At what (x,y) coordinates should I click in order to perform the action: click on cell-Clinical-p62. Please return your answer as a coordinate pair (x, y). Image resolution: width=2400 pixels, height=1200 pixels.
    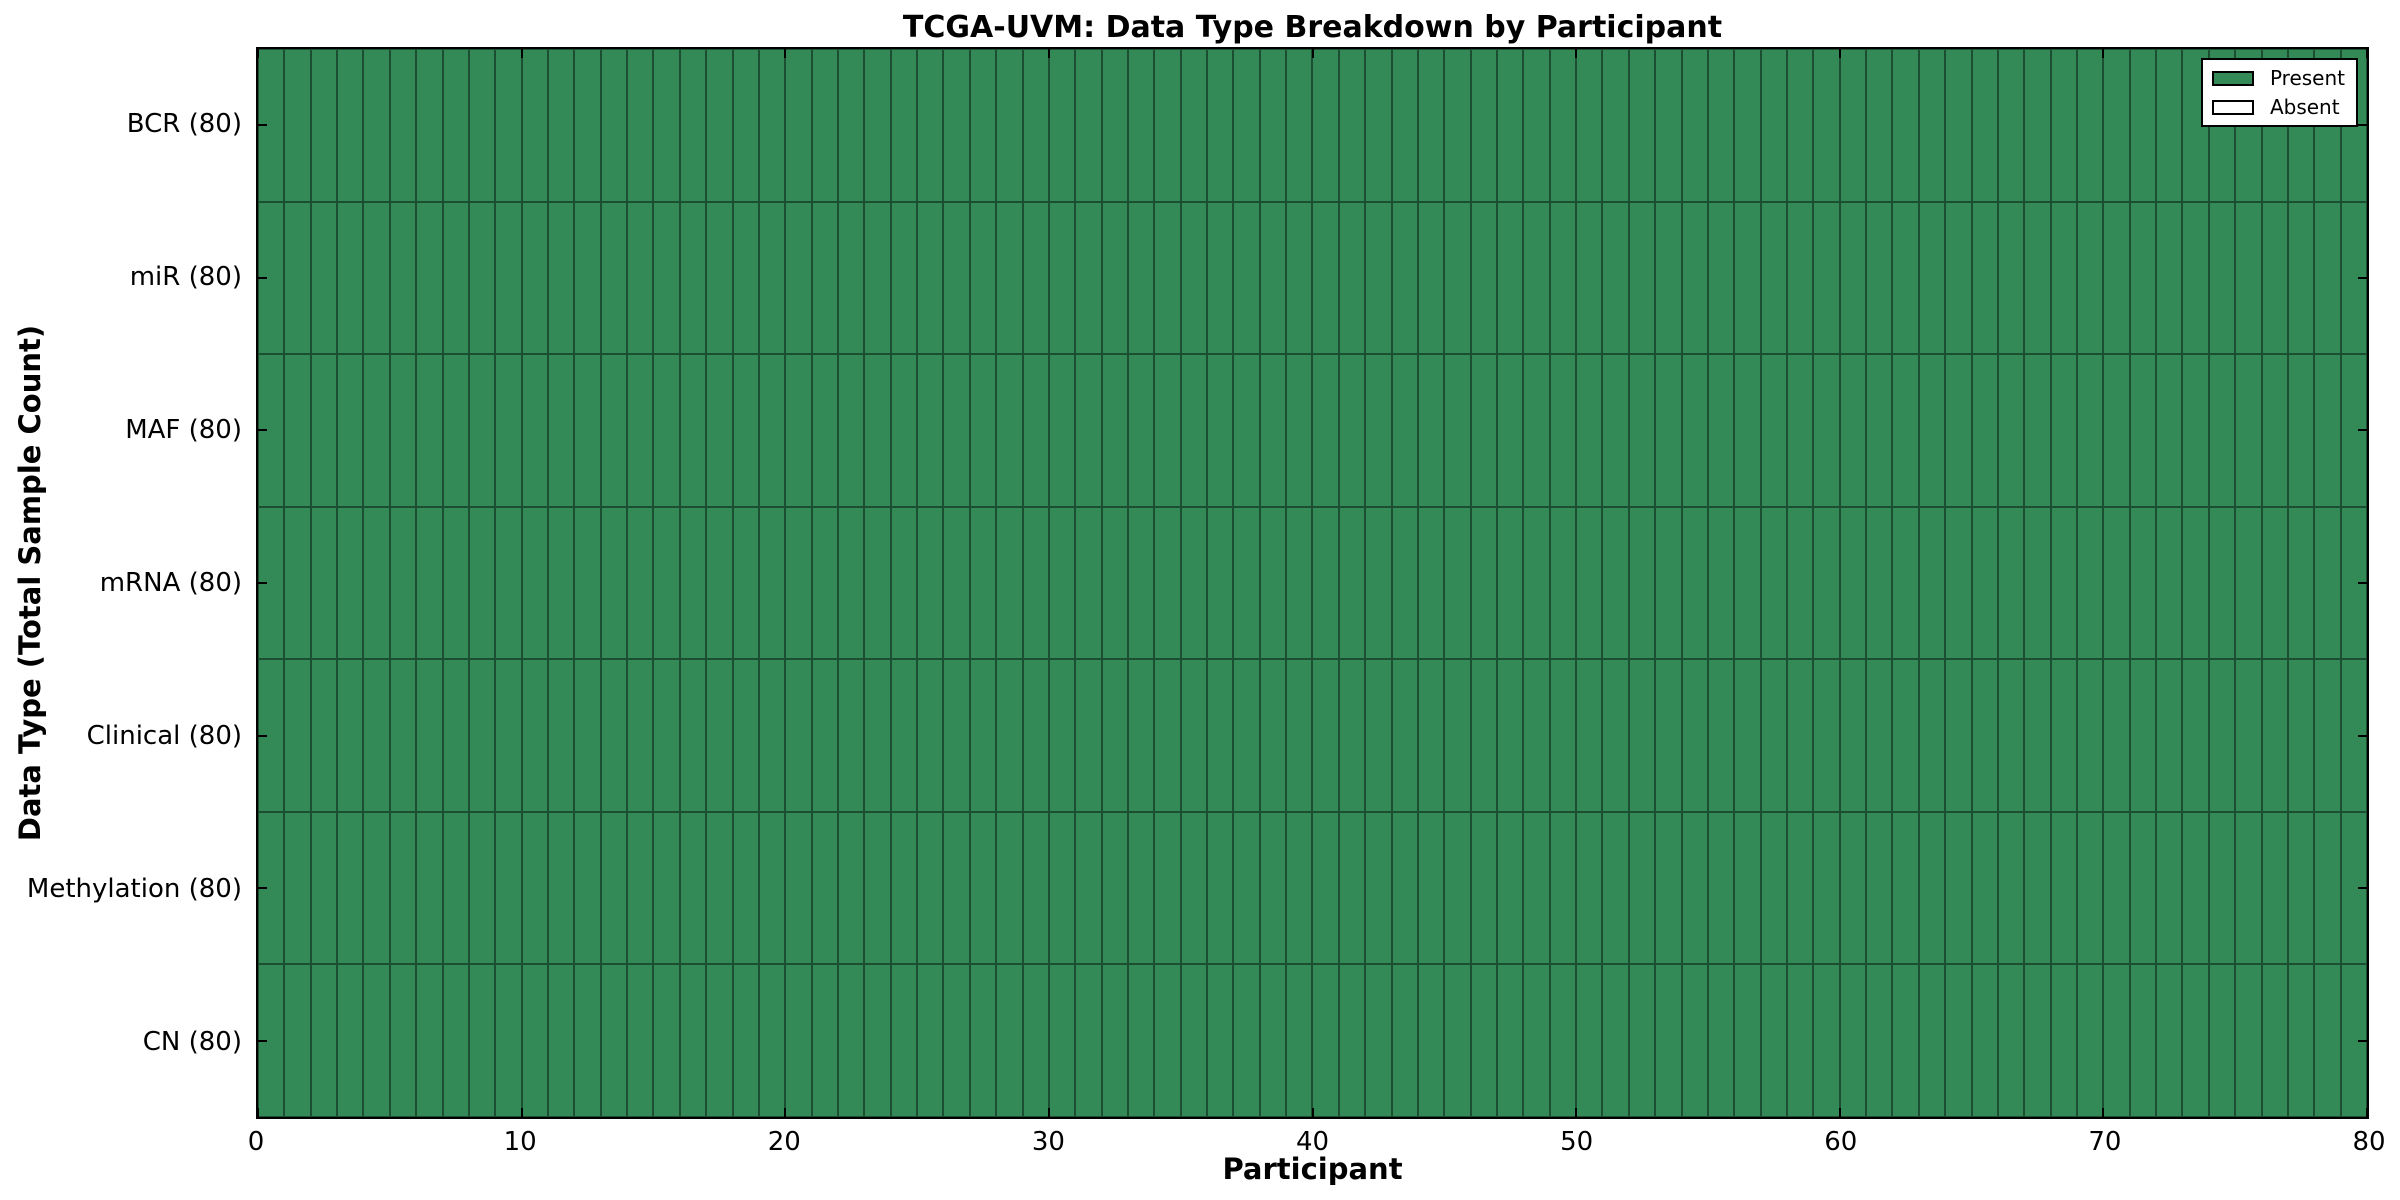
    Looking at the image, I should click on (1905, 735).